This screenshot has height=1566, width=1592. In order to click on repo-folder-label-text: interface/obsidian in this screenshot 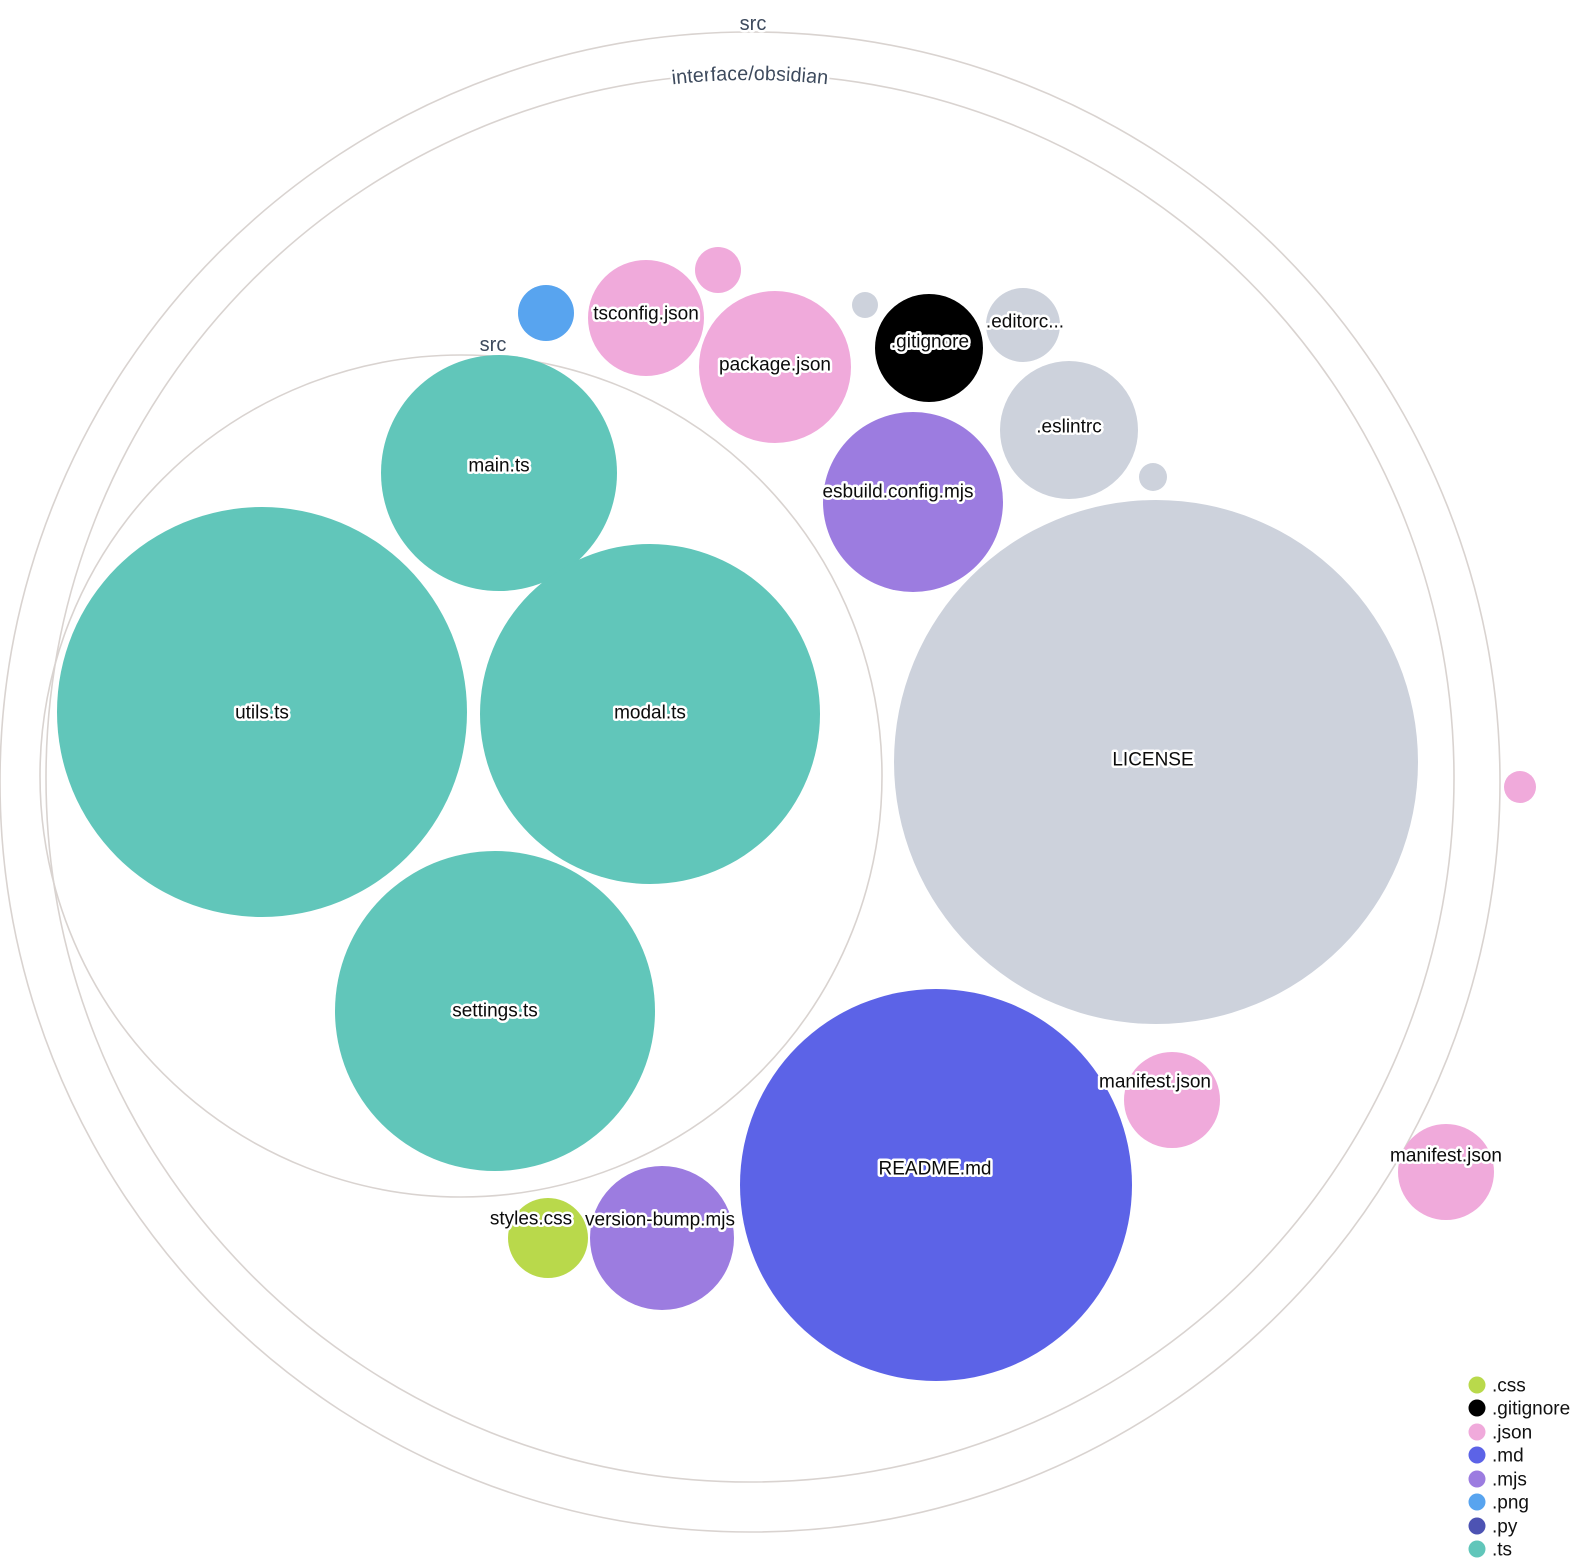, I will do `click(750, 75)`.